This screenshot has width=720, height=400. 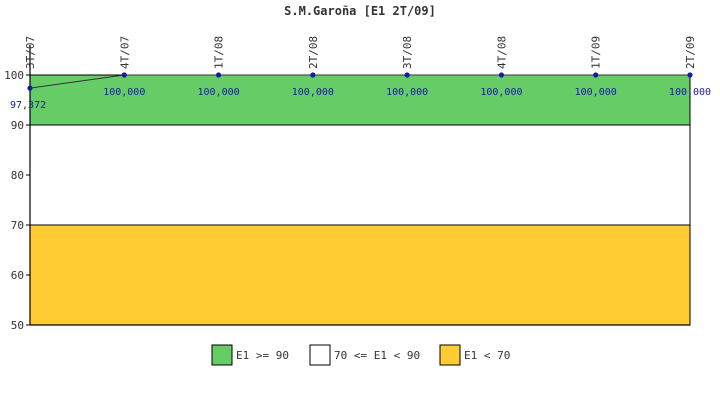 I want to click on y-axis: 50 60 70 80 90 100, so click(x=17, y=200).